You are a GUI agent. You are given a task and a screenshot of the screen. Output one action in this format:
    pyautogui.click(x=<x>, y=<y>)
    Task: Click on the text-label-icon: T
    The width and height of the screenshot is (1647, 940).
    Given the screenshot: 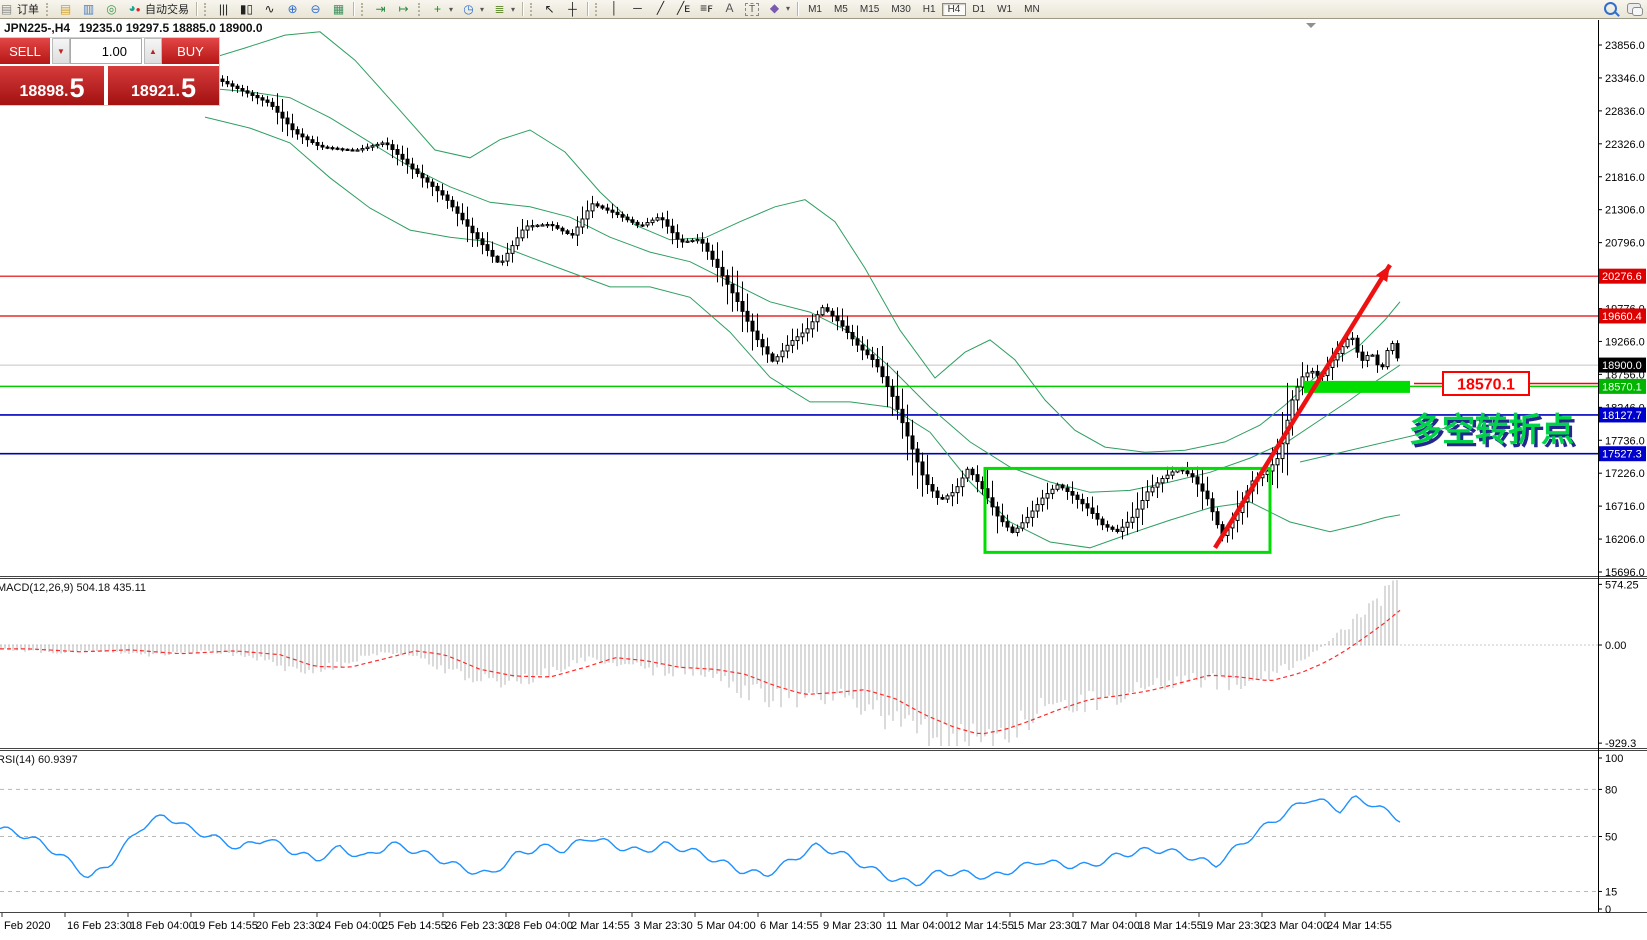 What is the action you would take?
    pyautogui.click(x=752, y=9)
    